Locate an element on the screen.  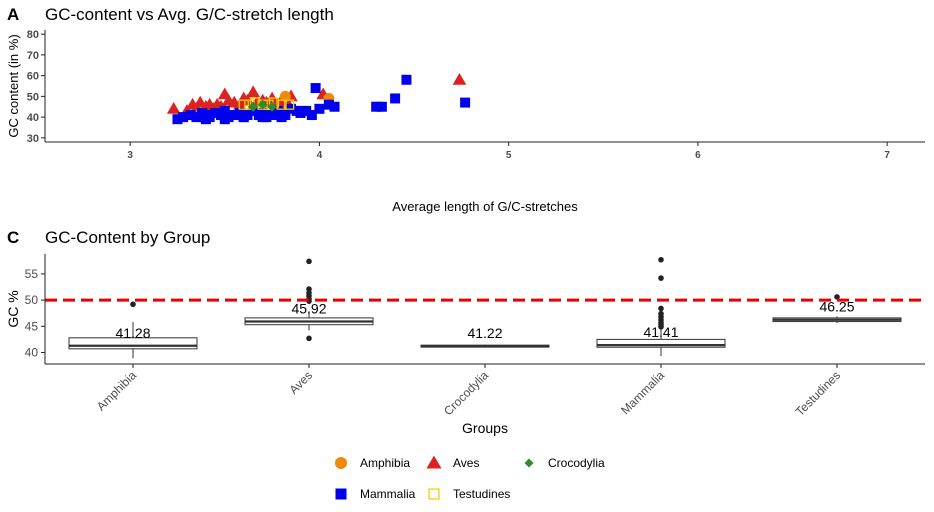
panel-a-x-ticks: 3 4 5 6 7 is located at coordinates (508, 151).